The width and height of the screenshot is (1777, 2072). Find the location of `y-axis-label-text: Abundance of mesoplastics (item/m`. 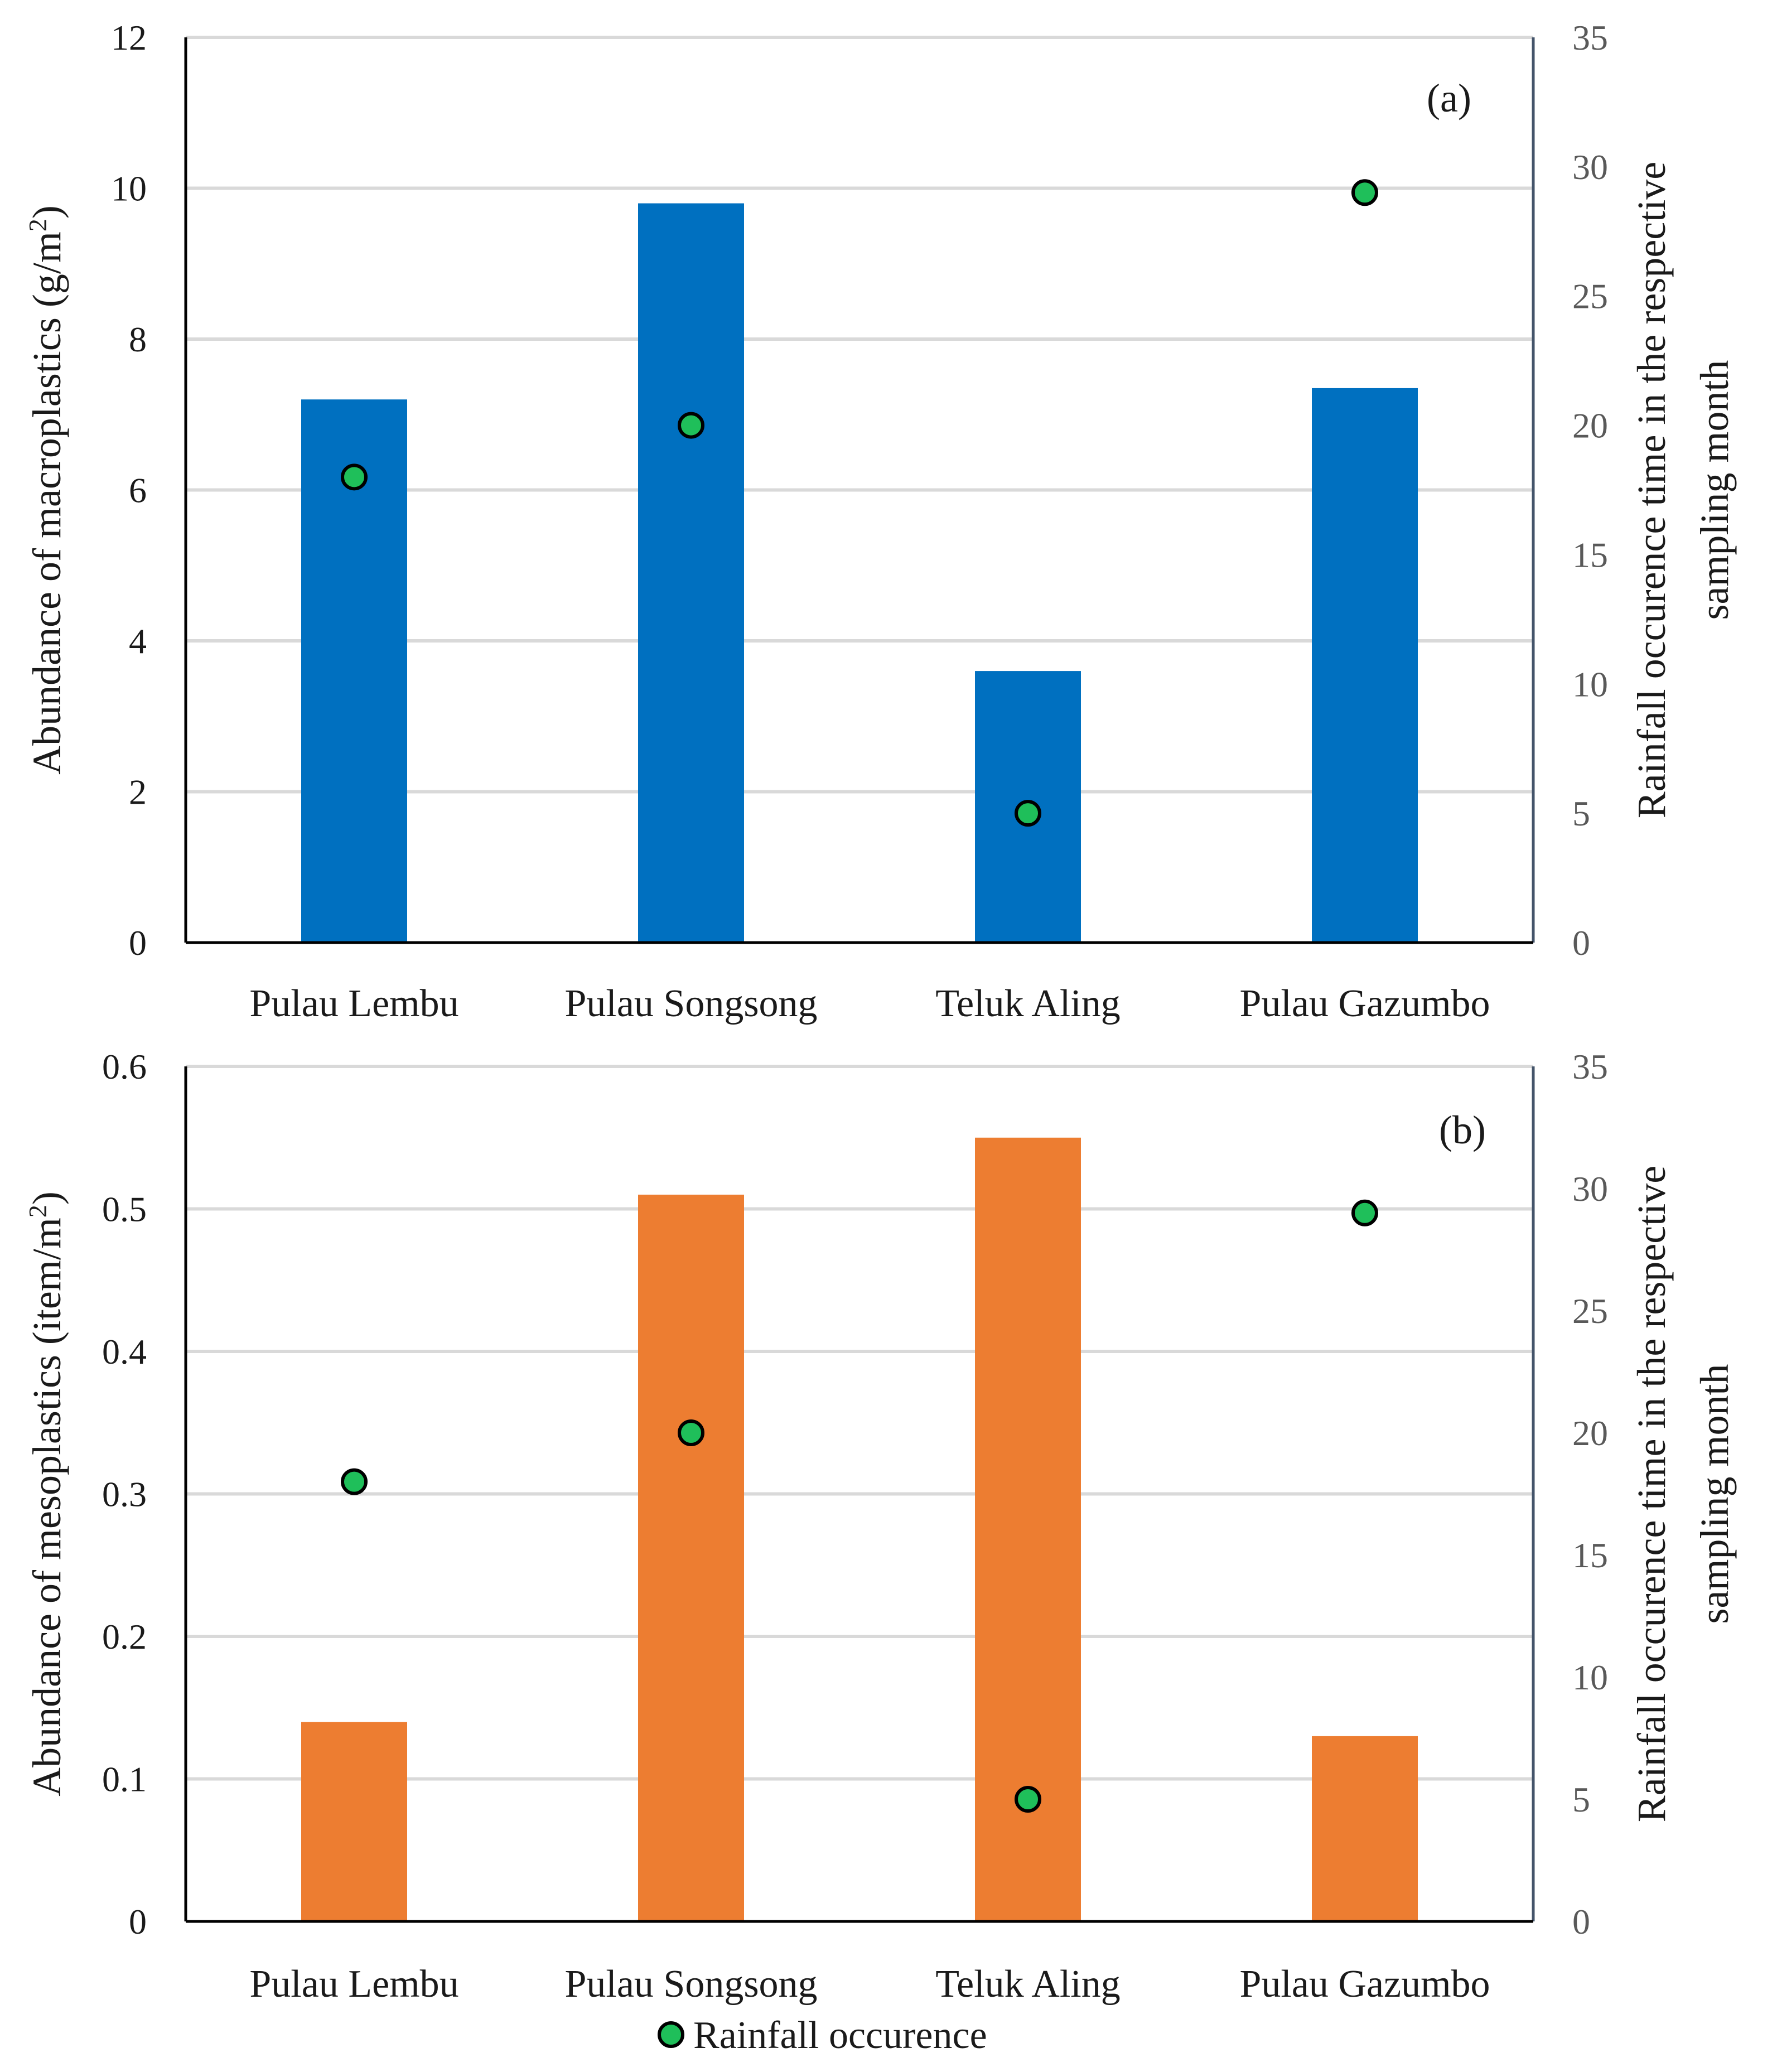

y-axis-label-text: Abundance of mesoplastics (item/m is located at coordinates (47, 1507).